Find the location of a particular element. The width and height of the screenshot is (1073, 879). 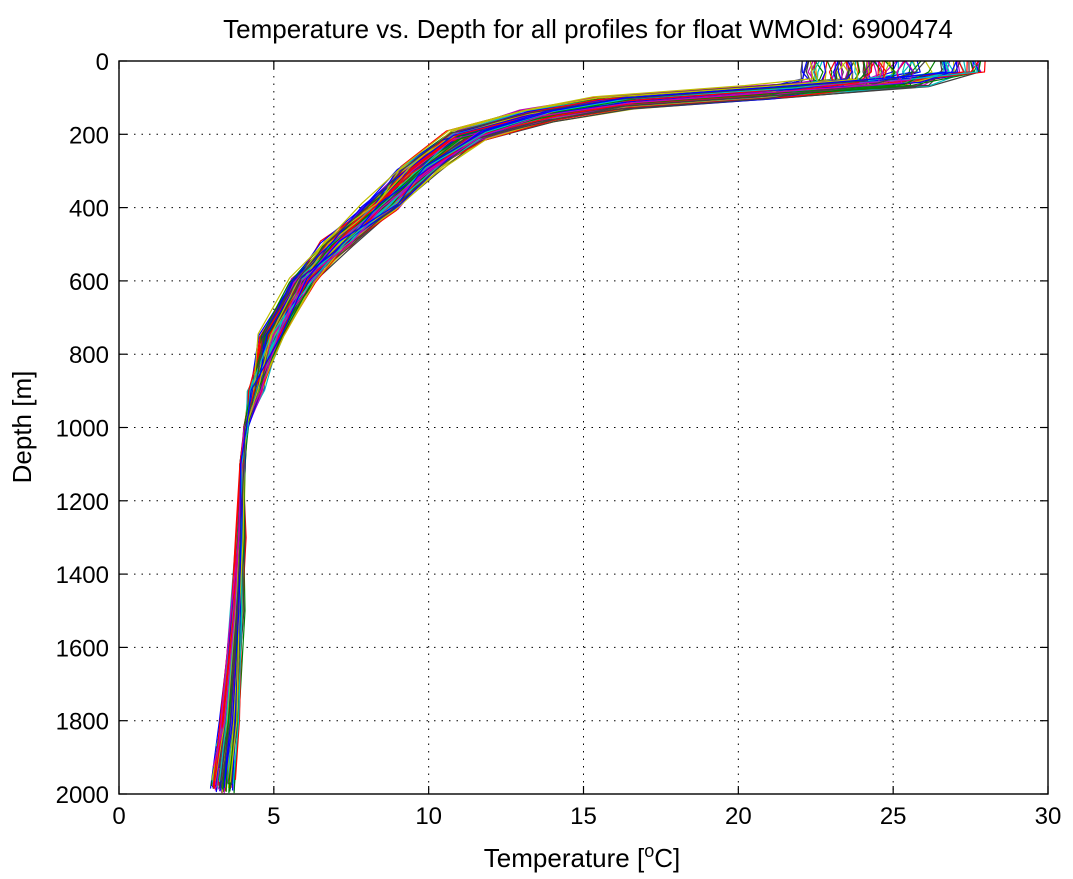

y-tick-label: 0 is located at coordinates (102, 62).